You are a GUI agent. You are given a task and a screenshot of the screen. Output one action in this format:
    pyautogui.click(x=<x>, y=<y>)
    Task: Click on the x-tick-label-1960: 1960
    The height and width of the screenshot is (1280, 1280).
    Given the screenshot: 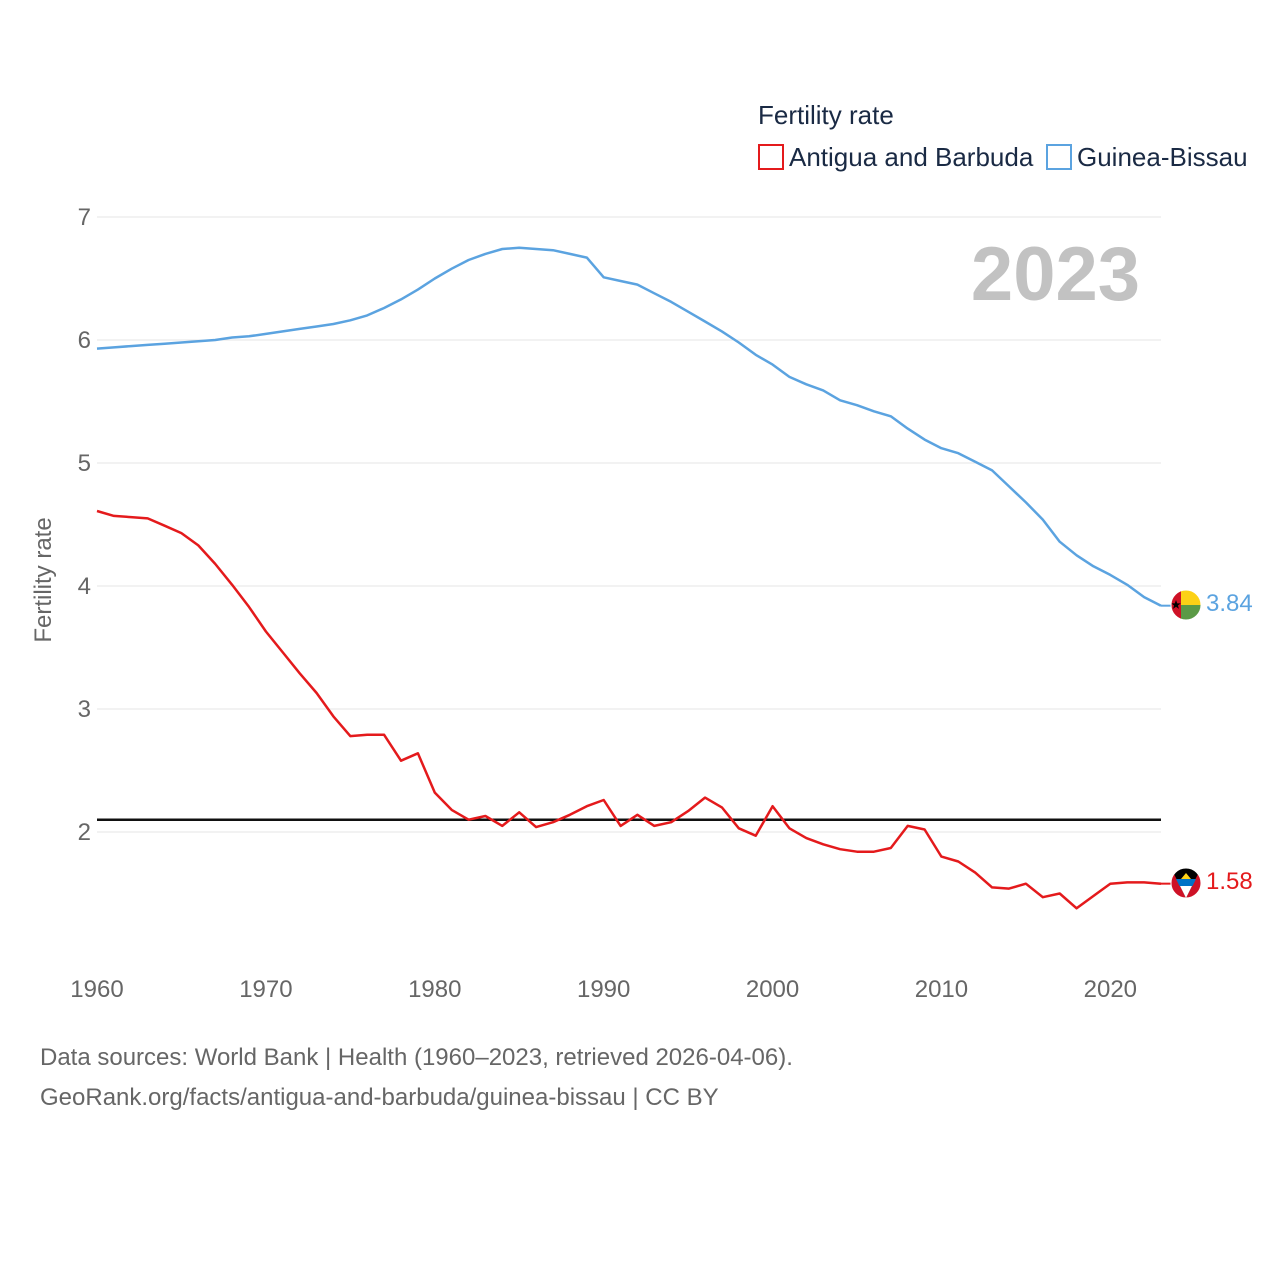 What is the action you would take?
    pyautogui.click(x=96, y=989)
    